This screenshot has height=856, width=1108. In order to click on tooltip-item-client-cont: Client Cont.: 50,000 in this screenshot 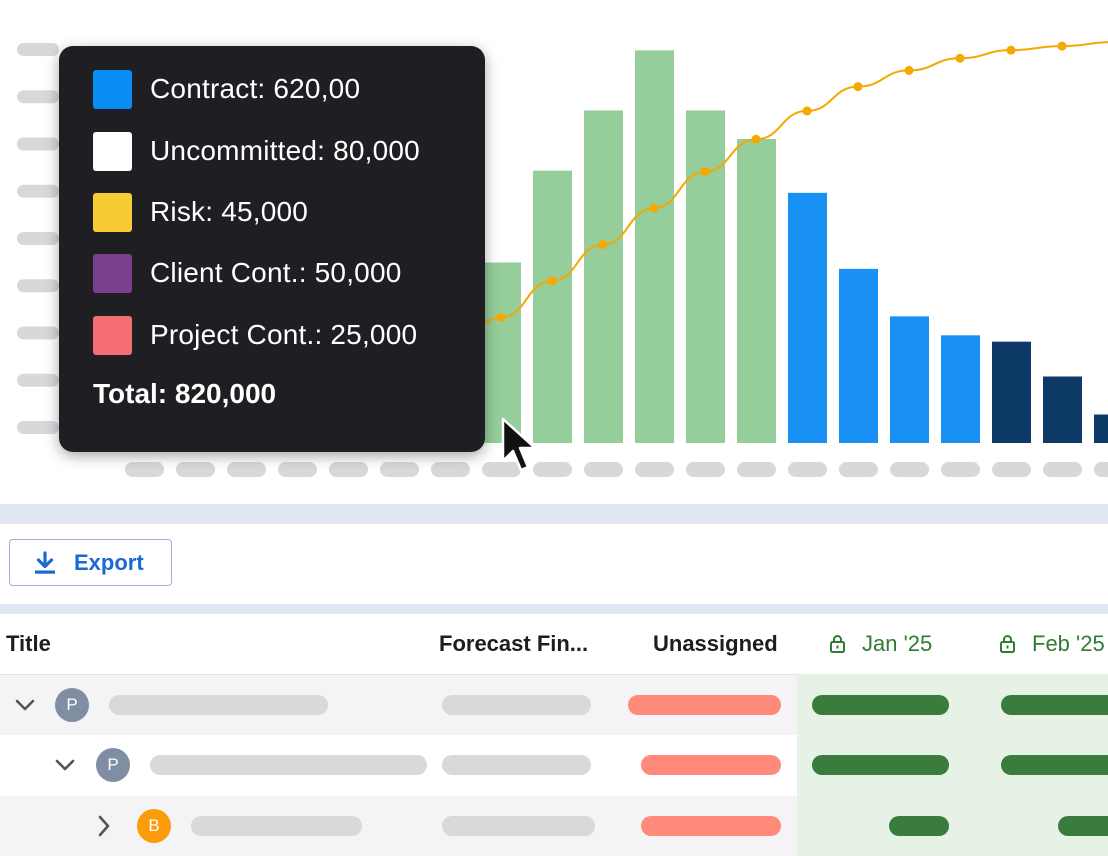, I will do `click(247, 273)`.